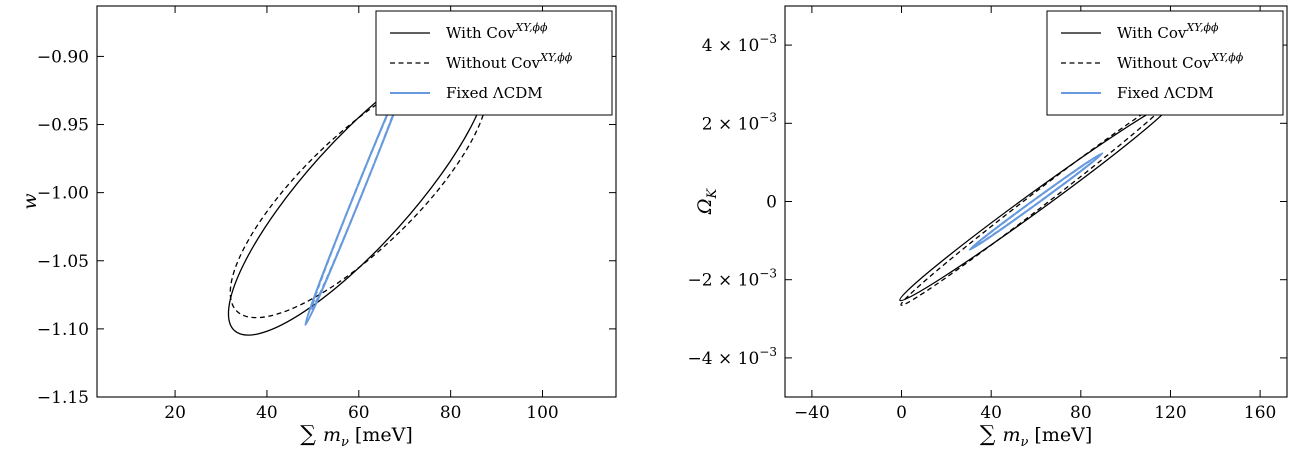 This screenshot has height=451, width=1291. What do you see at coordinates (359, 413) in the screenshot?
I see `left-xtick-label: 60` at bounding box center [359, 413].